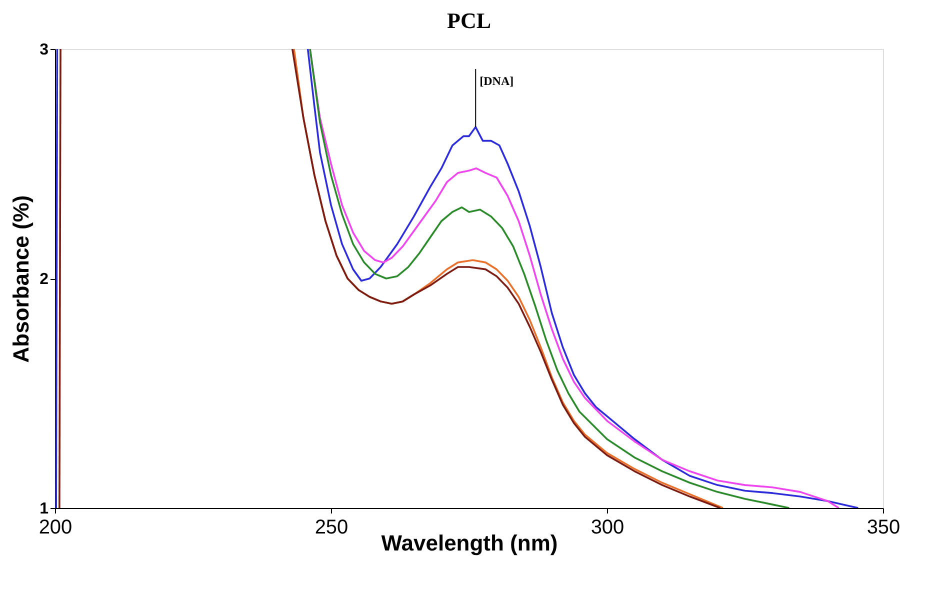 The width and height of the screenshot is (940, 600). I want to click on x-tick-label: 200, so click(55, 527).